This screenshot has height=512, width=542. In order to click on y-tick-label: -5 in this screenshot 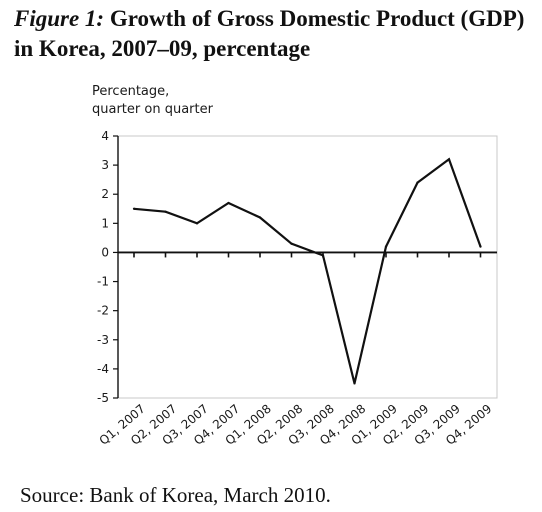, I will do `click(103, 398)`.